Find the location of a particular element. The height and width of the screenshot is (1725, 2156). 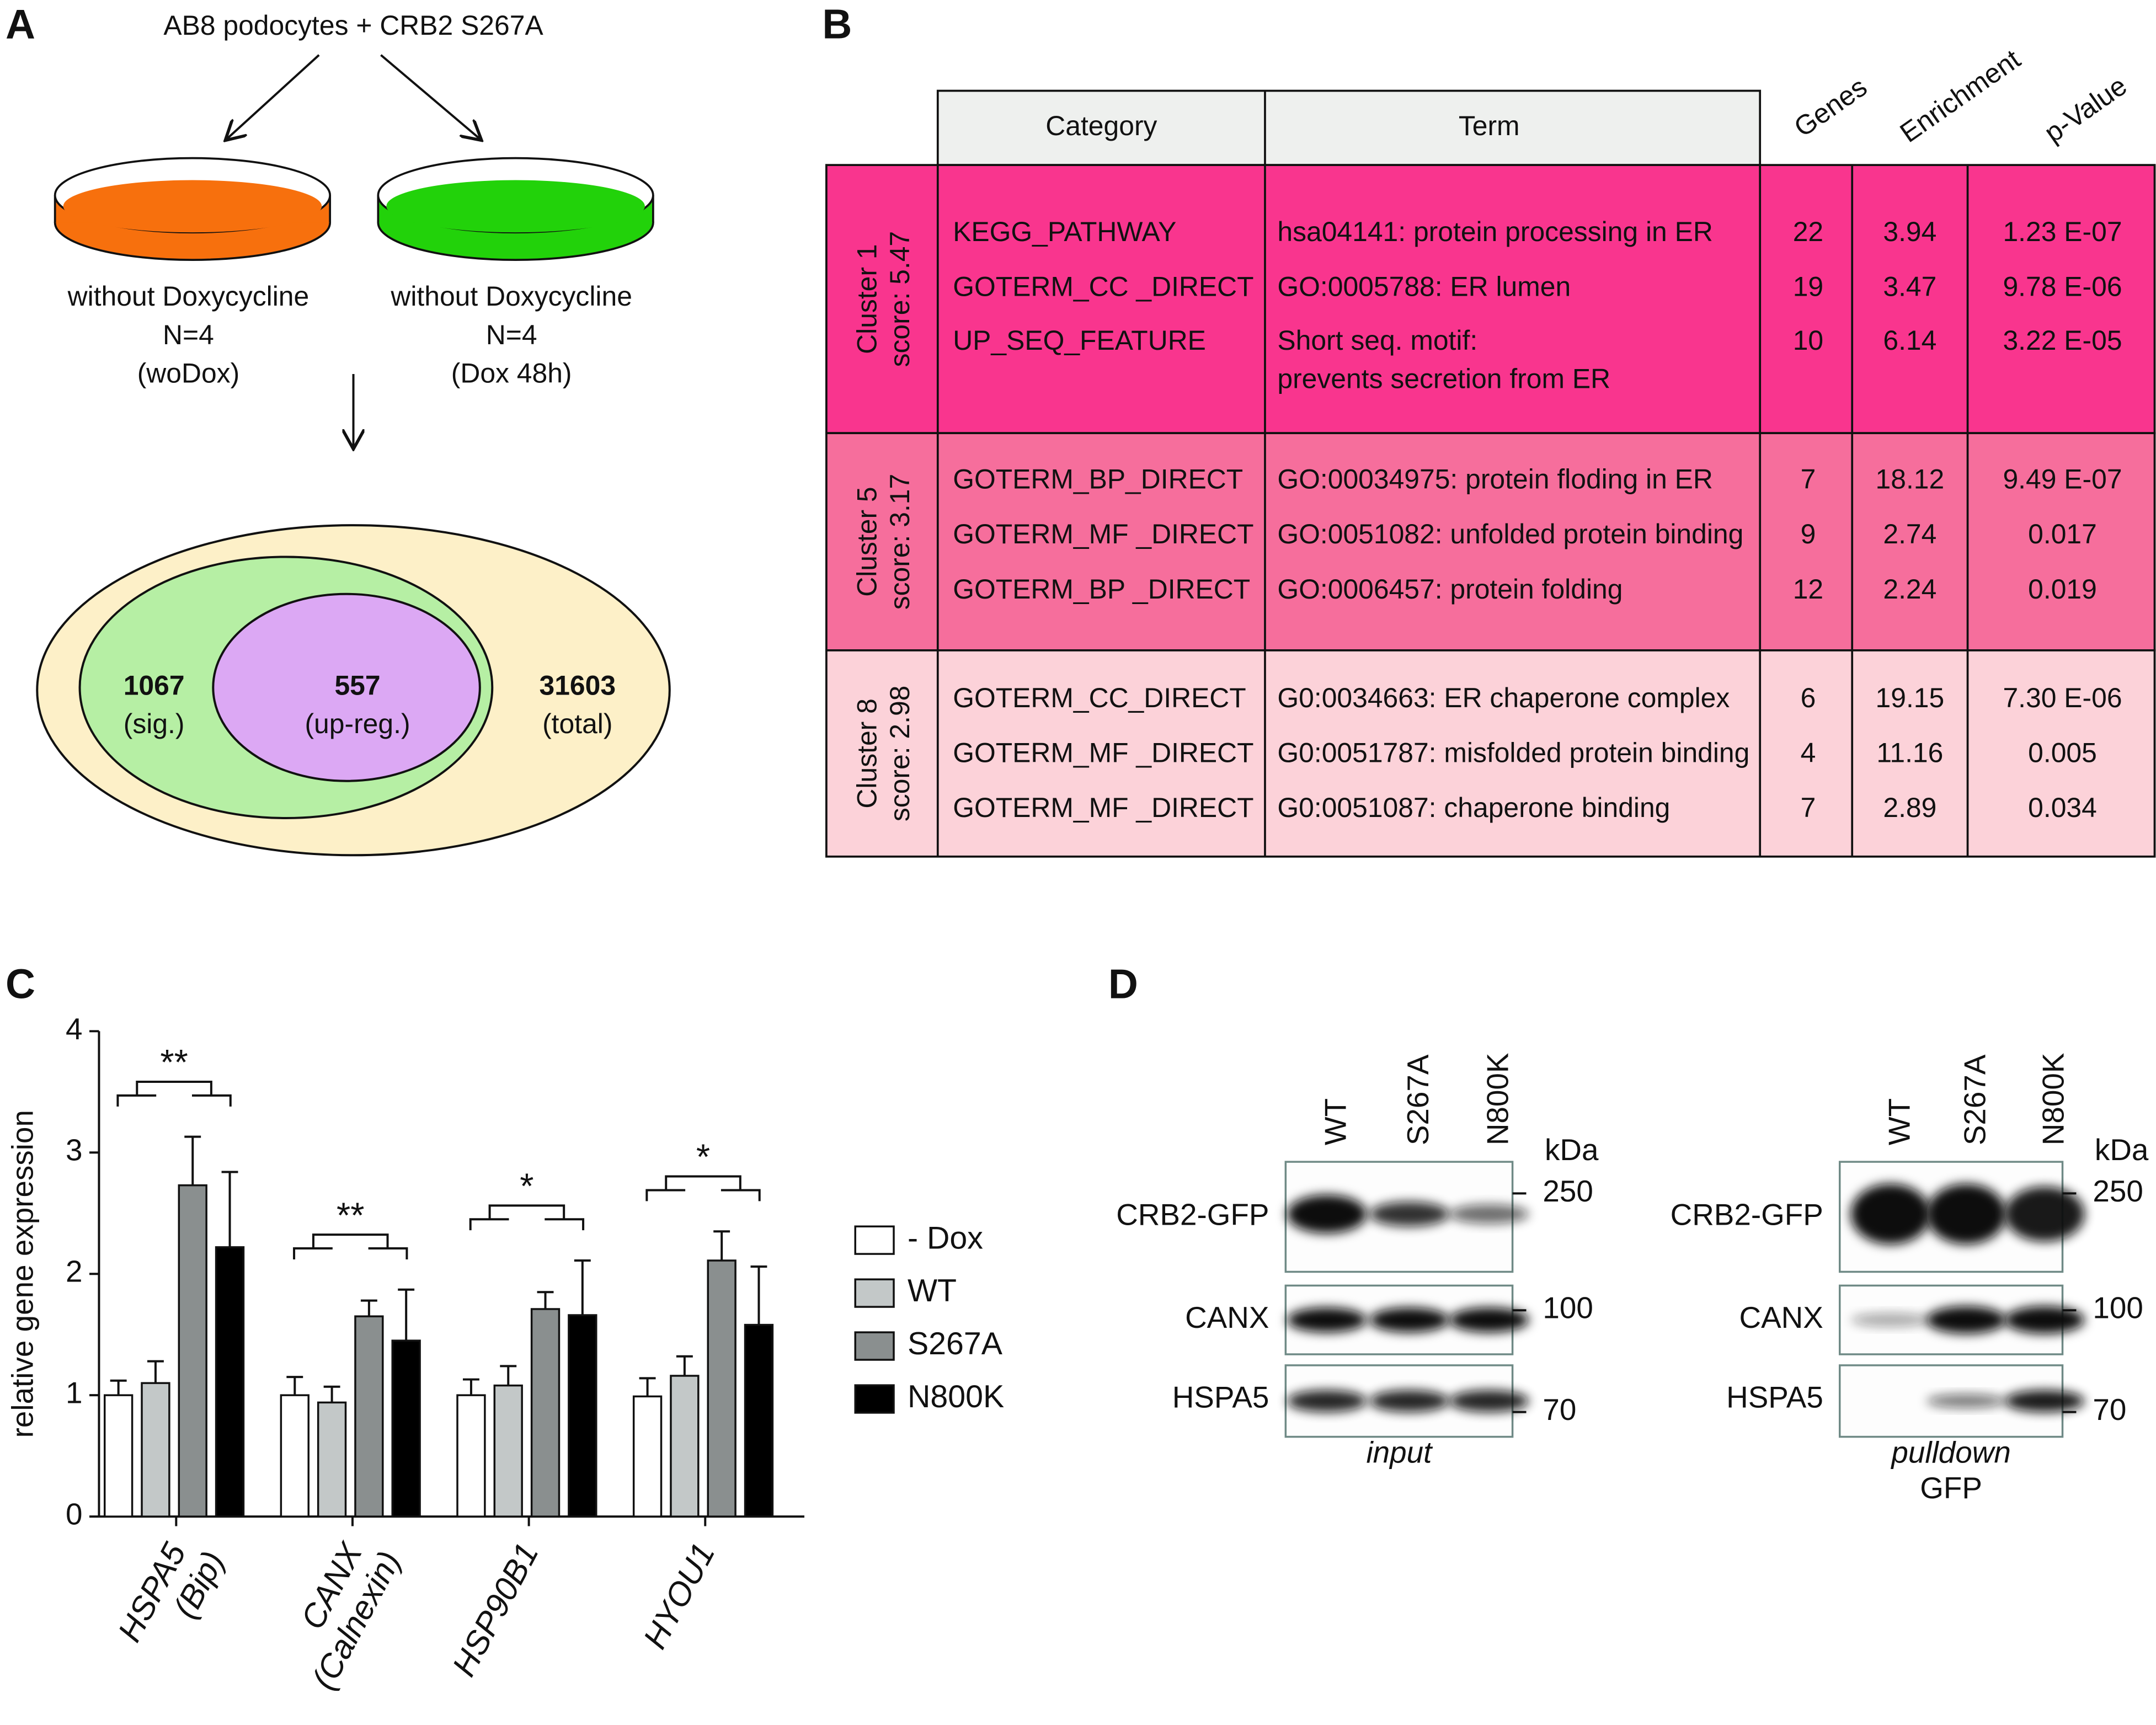

p-value-cell: 9.78 E-06 is located at coordinates (2062, 287).